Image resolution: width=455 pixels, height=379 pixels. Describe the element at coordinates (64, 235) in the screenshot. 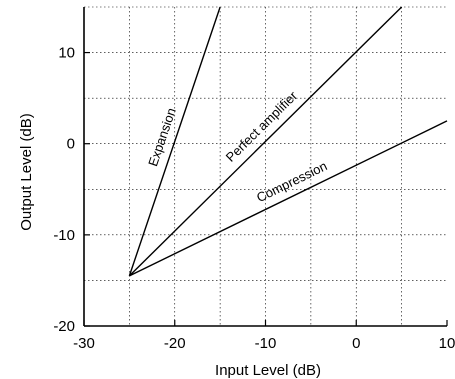

I see `y-tick-label: -10` at that location.